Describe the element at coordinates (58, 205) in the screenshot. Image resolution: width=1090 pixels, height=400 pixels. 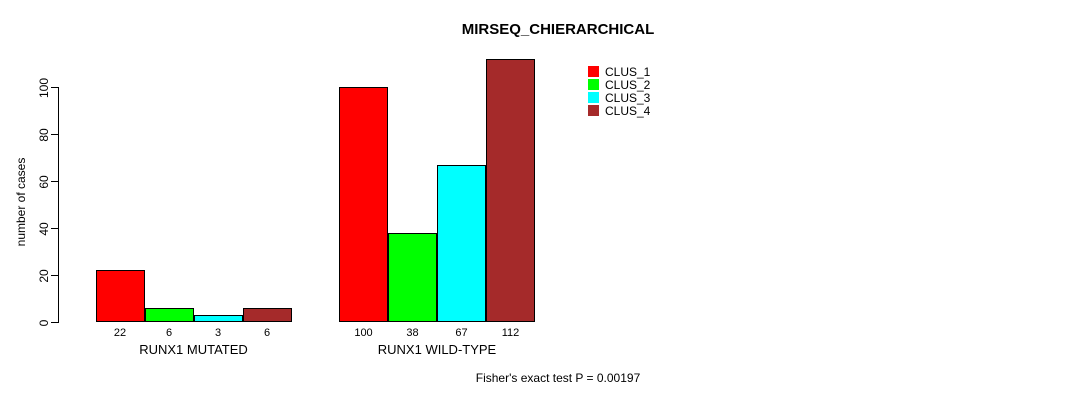
I see `y-axis-line` at that location.